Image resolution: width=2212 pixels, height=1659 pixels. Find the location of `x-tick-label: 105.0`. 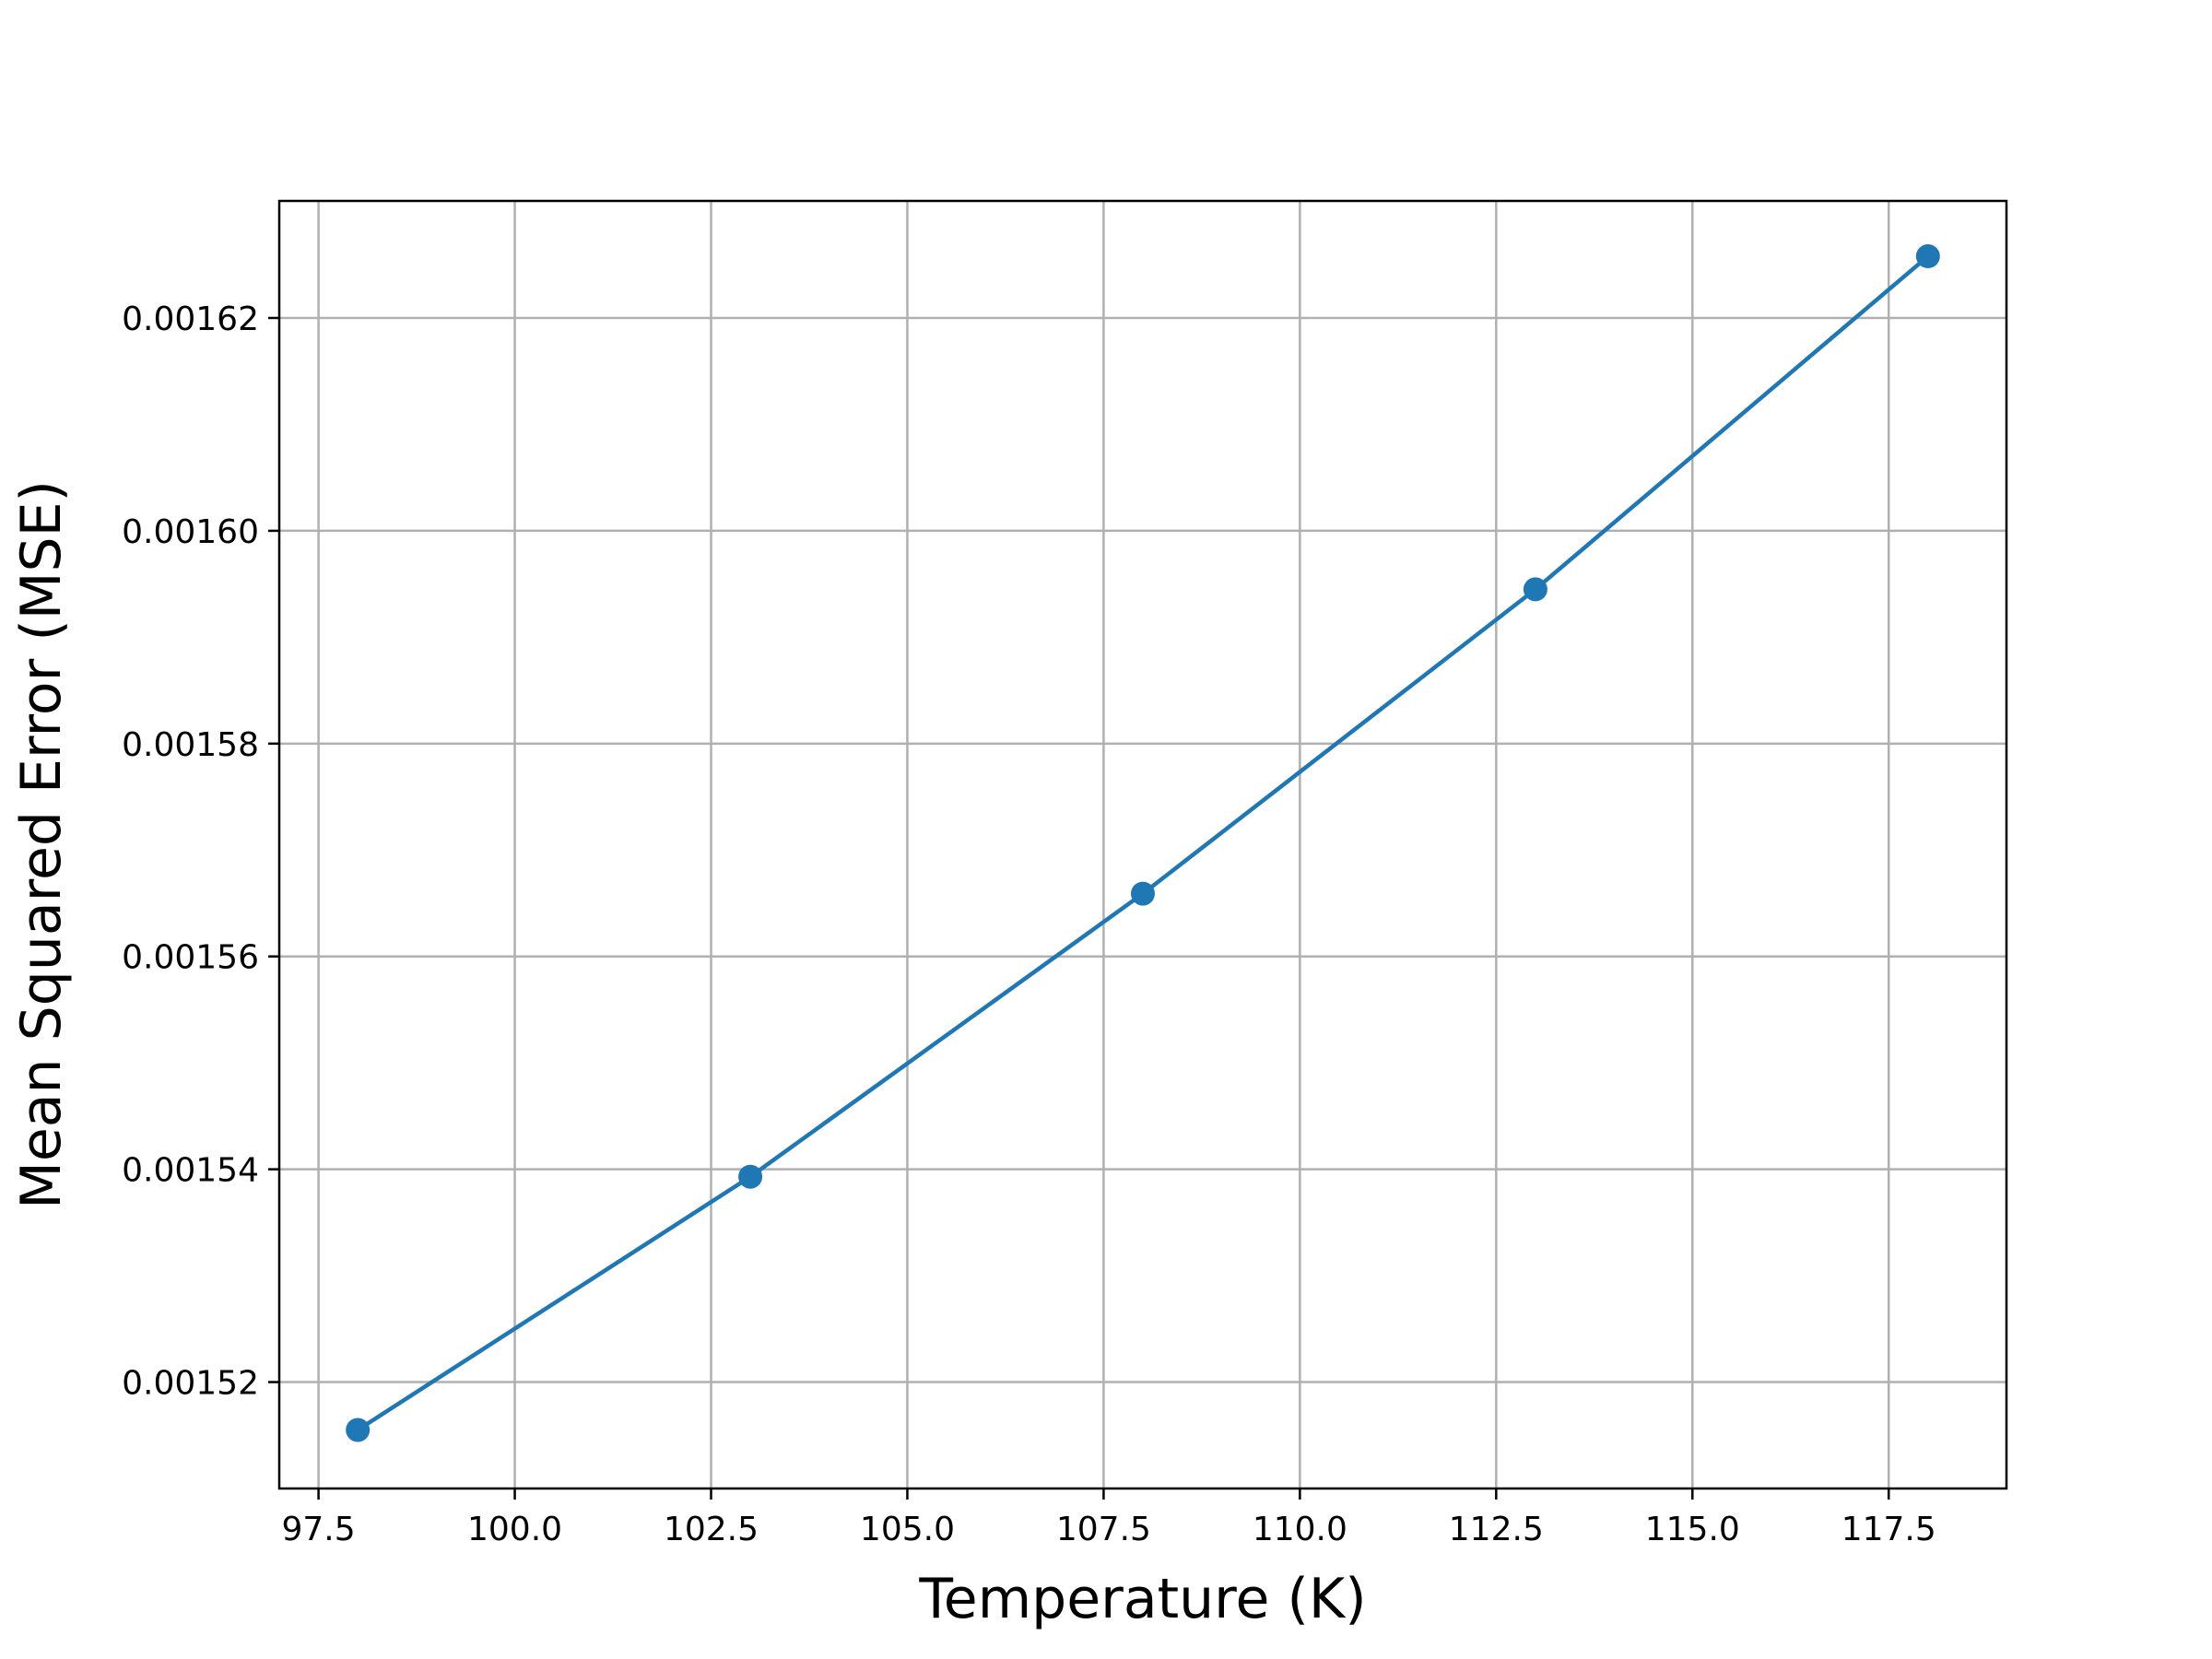

x-tick-label: 105.0 is located at coordinates (907, 1529).